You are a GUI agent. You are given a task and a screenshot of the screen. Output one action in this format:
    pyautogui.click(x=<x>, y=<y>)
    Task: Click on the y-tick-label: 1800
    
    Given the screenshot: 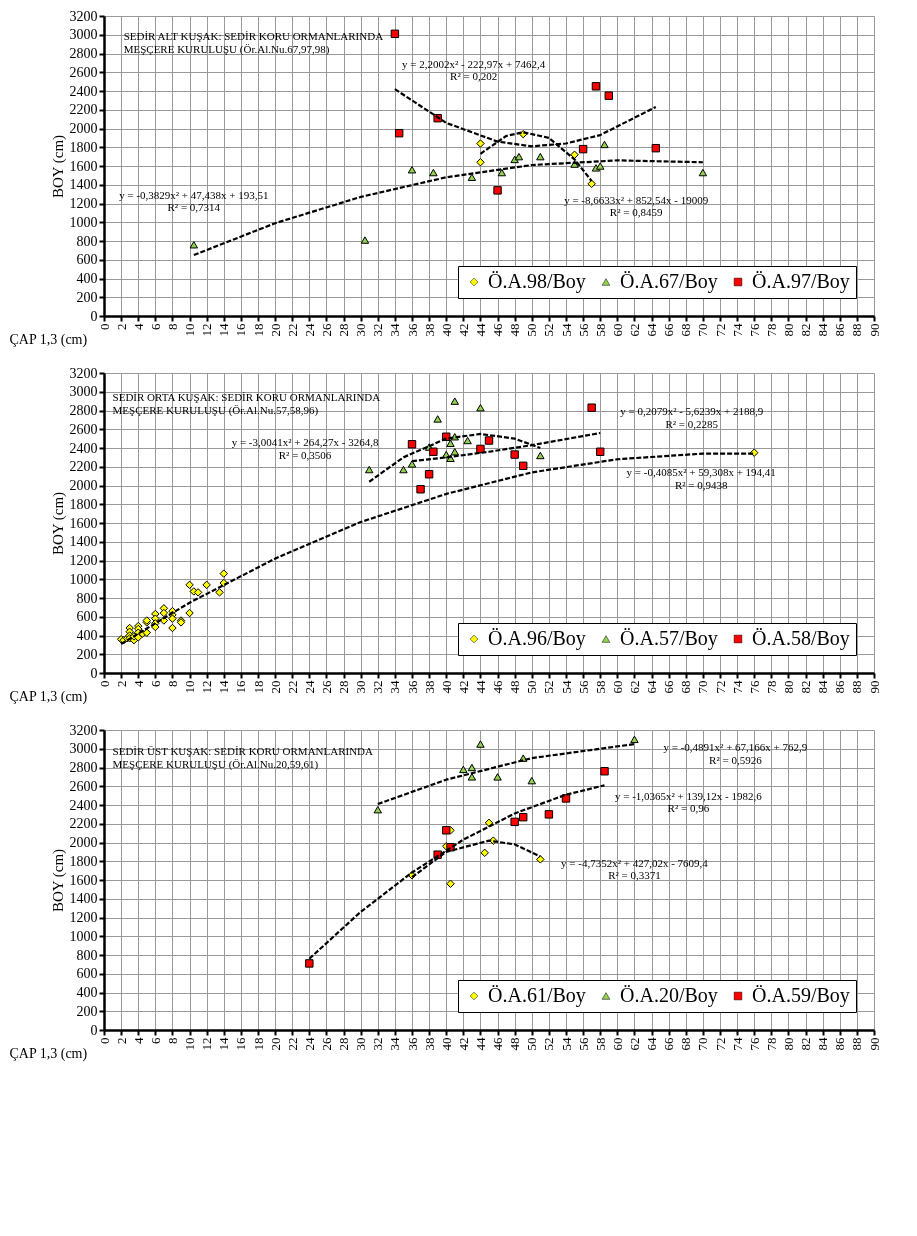 What is the action you would take?
    pyautogui.click(x=83, y=504)
    